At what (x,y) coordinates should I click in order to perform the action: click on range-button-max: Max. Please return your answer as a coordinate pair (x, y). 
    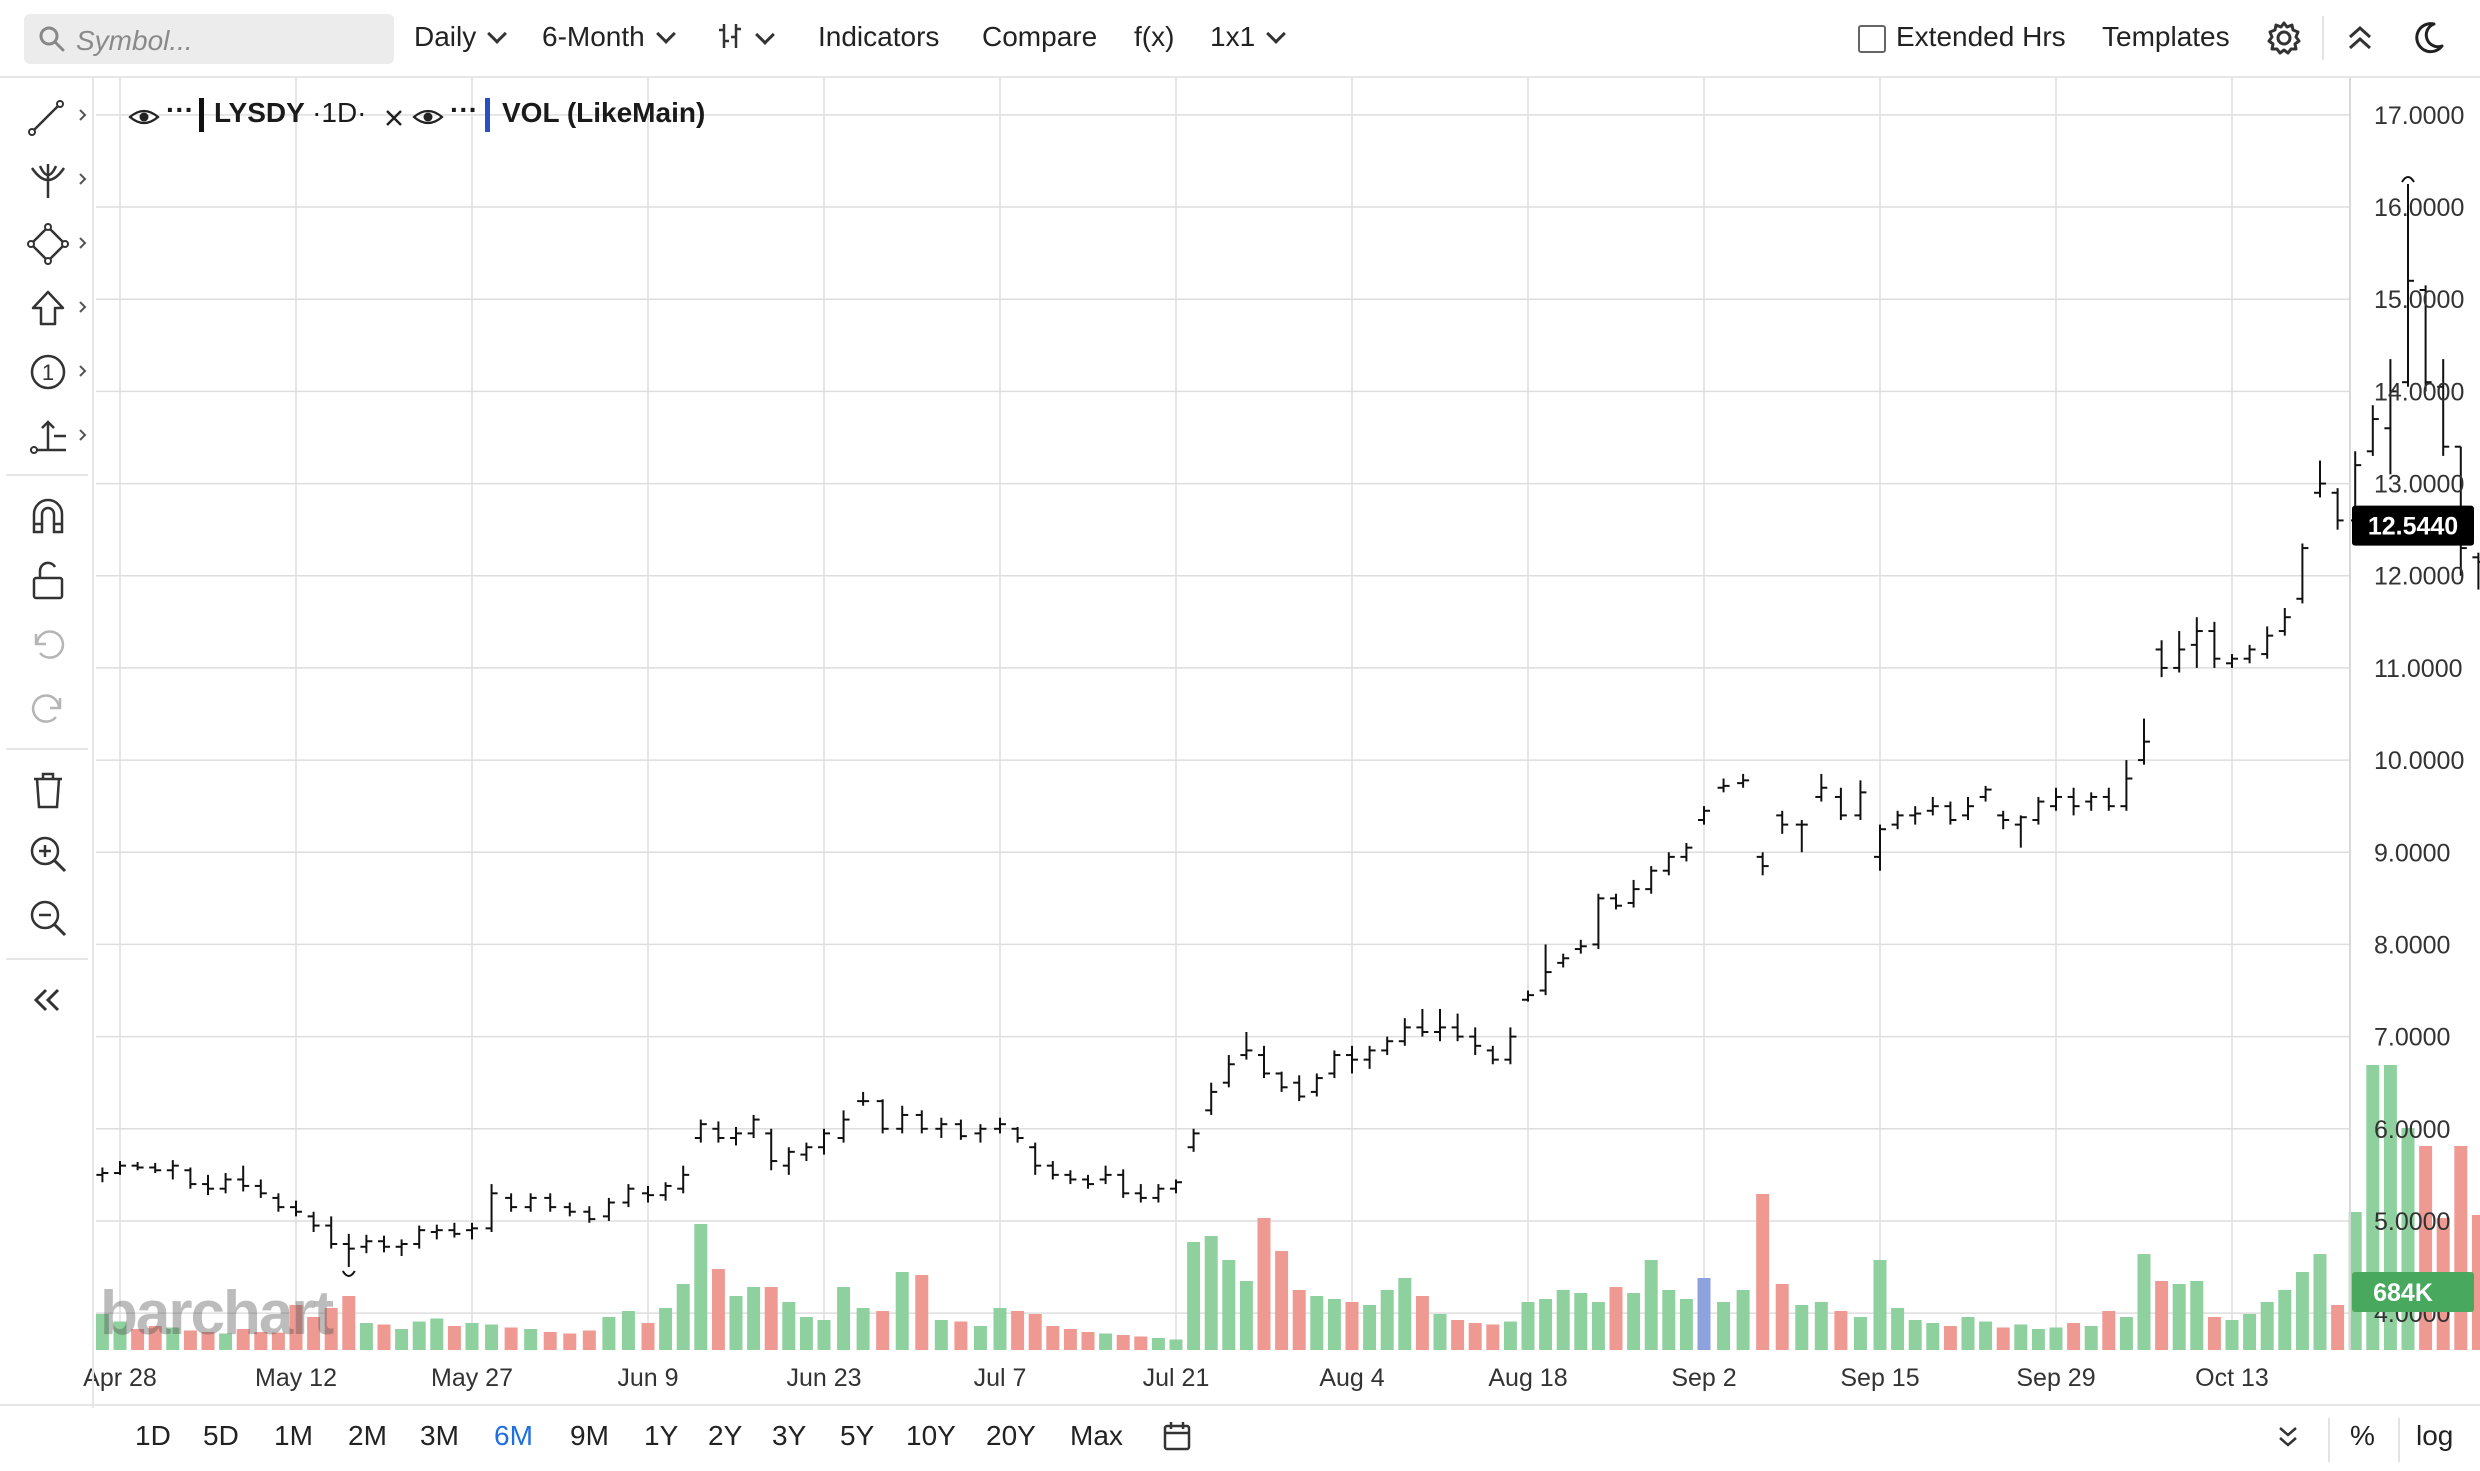
    Looking at the image, I should click on (1096, 1435).